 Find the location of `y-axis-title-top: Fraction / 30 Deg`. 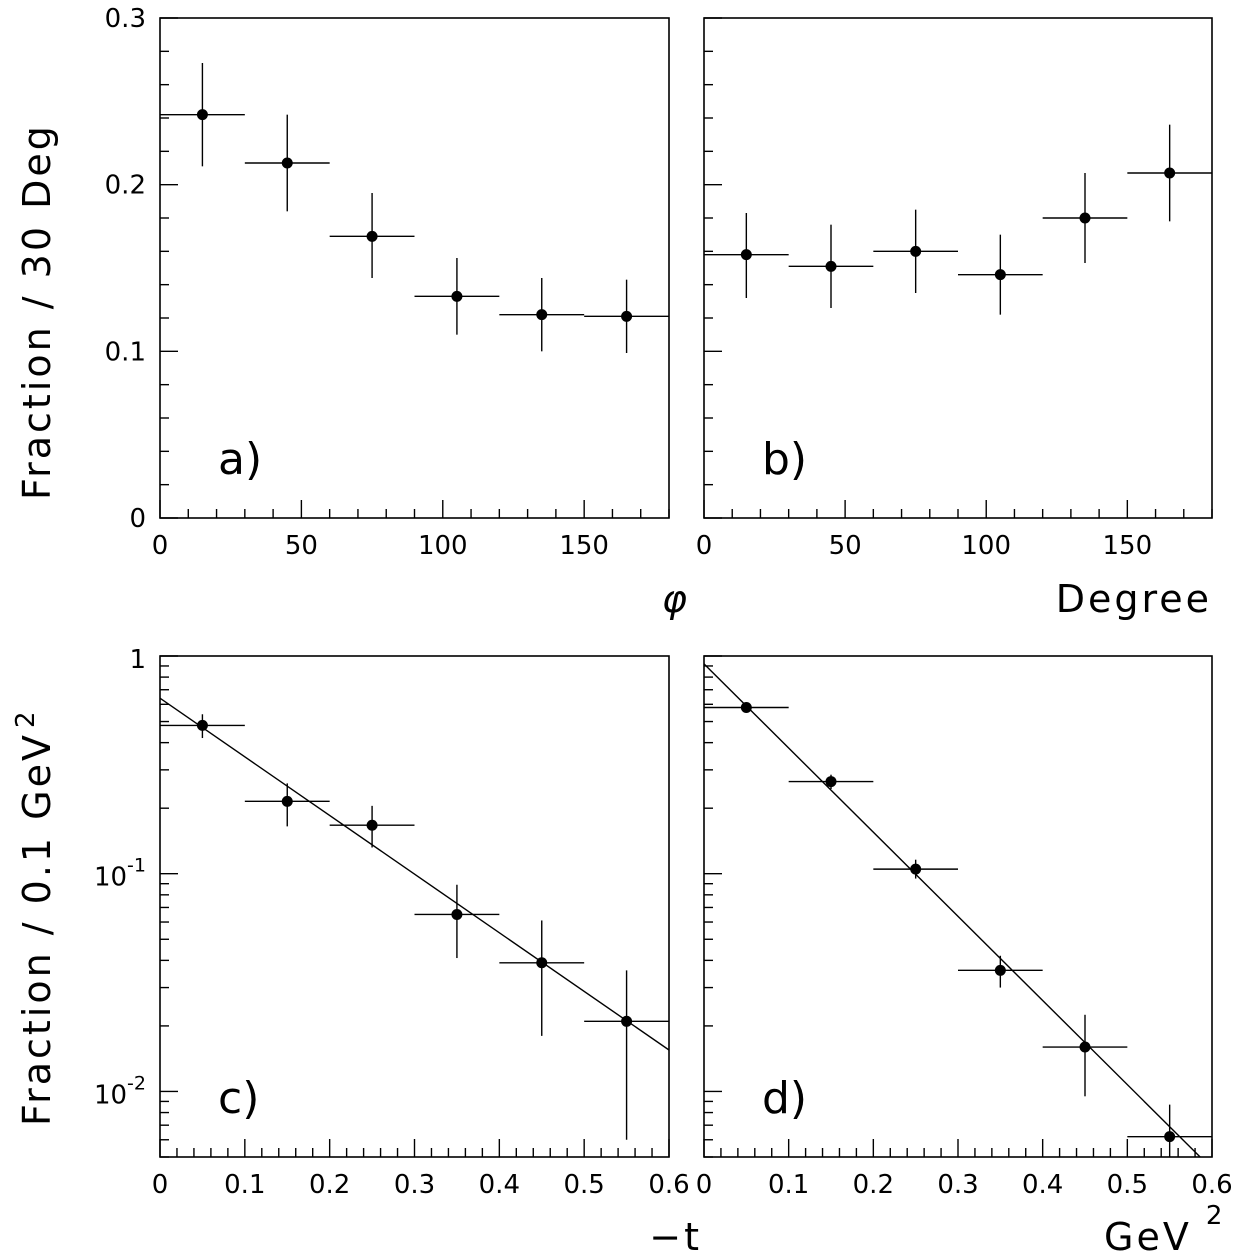

y-axis-title-top: Fraction / 30 Deg is located at coordinates (37, 311).